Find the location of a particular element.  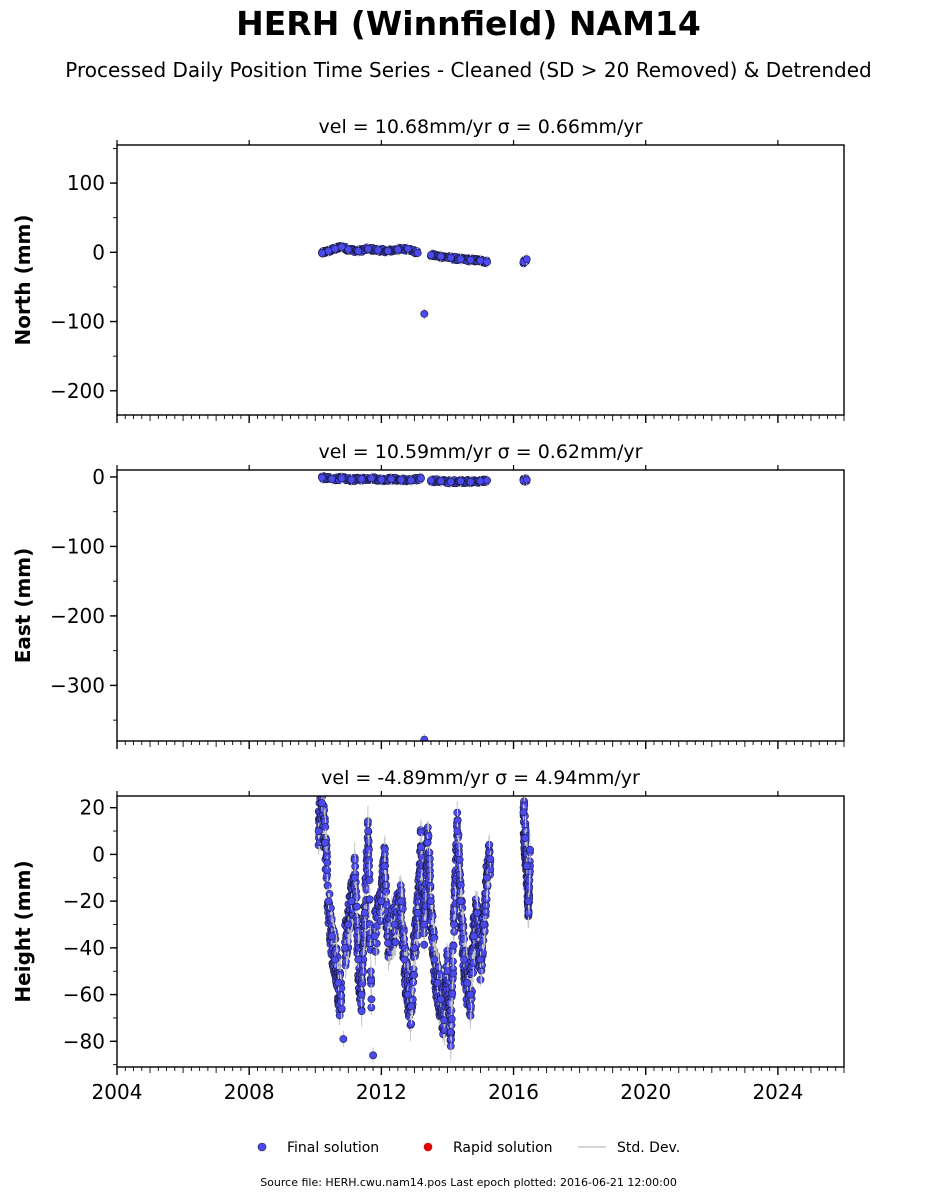

legend-label: Rapid solution is located at coordinates (503, 1148).